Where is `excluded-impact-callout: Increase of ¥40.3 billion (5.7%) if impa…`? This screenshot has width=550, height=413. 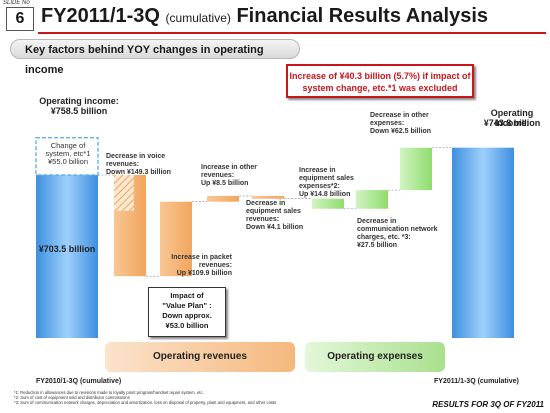 excluded-impact-callout: Increase of ¥40.3 billion (5.7%) if impa… is located at coordinates (380, 81).